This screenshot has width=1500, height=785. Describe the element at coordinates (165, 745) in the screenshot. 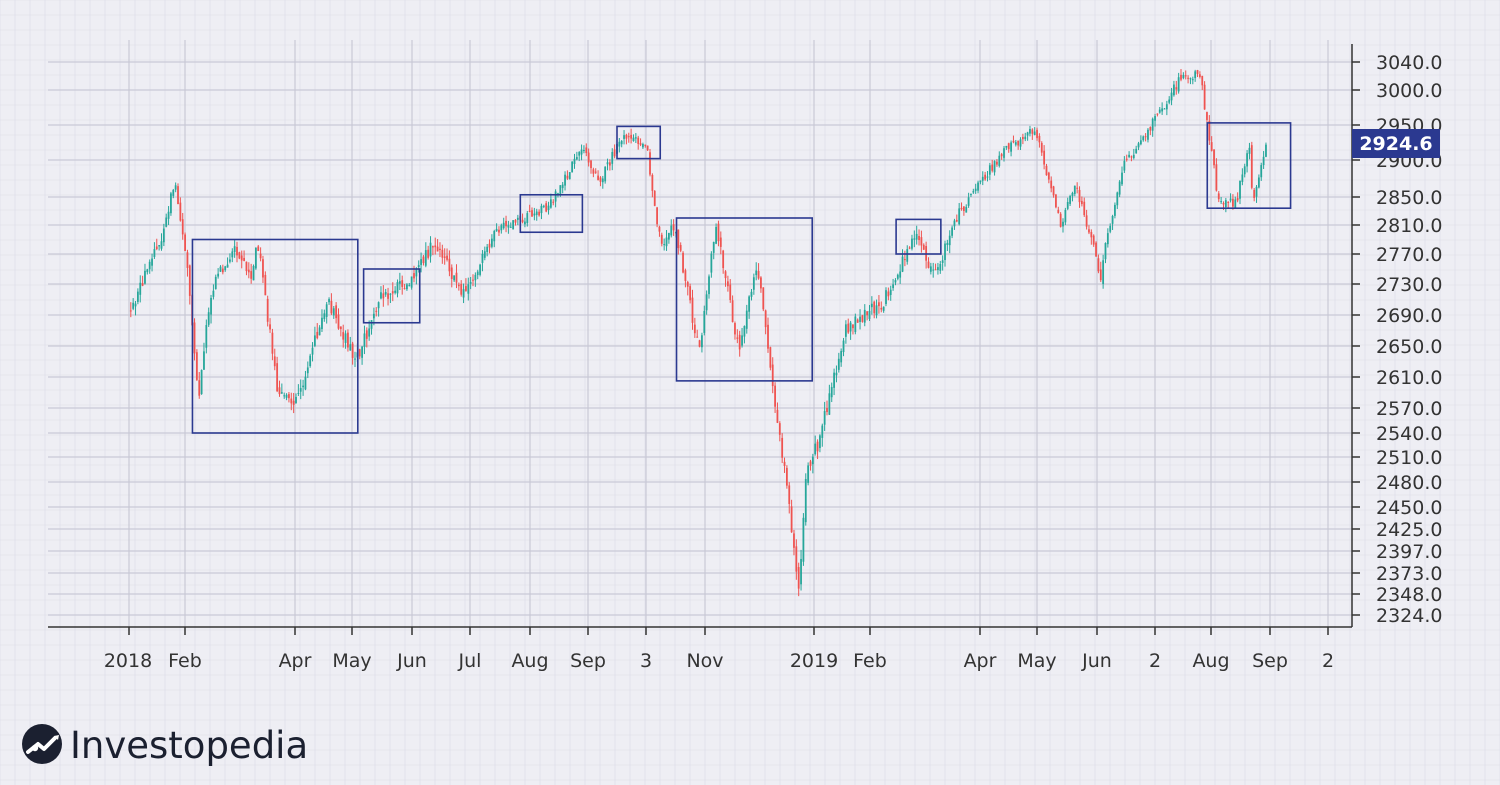

I see `investopedia-logo: Investopedia` at that location.